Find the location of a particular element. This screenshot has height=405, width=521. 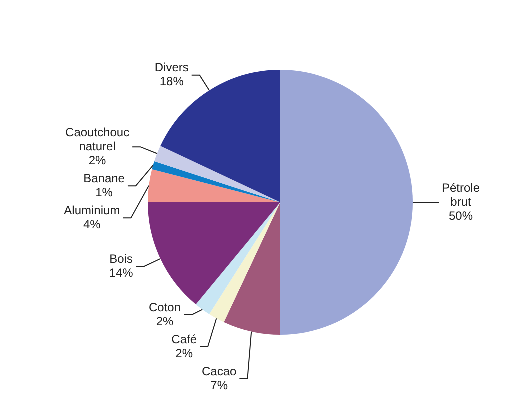

data-label: 4% is located at coordinates (93, 224).